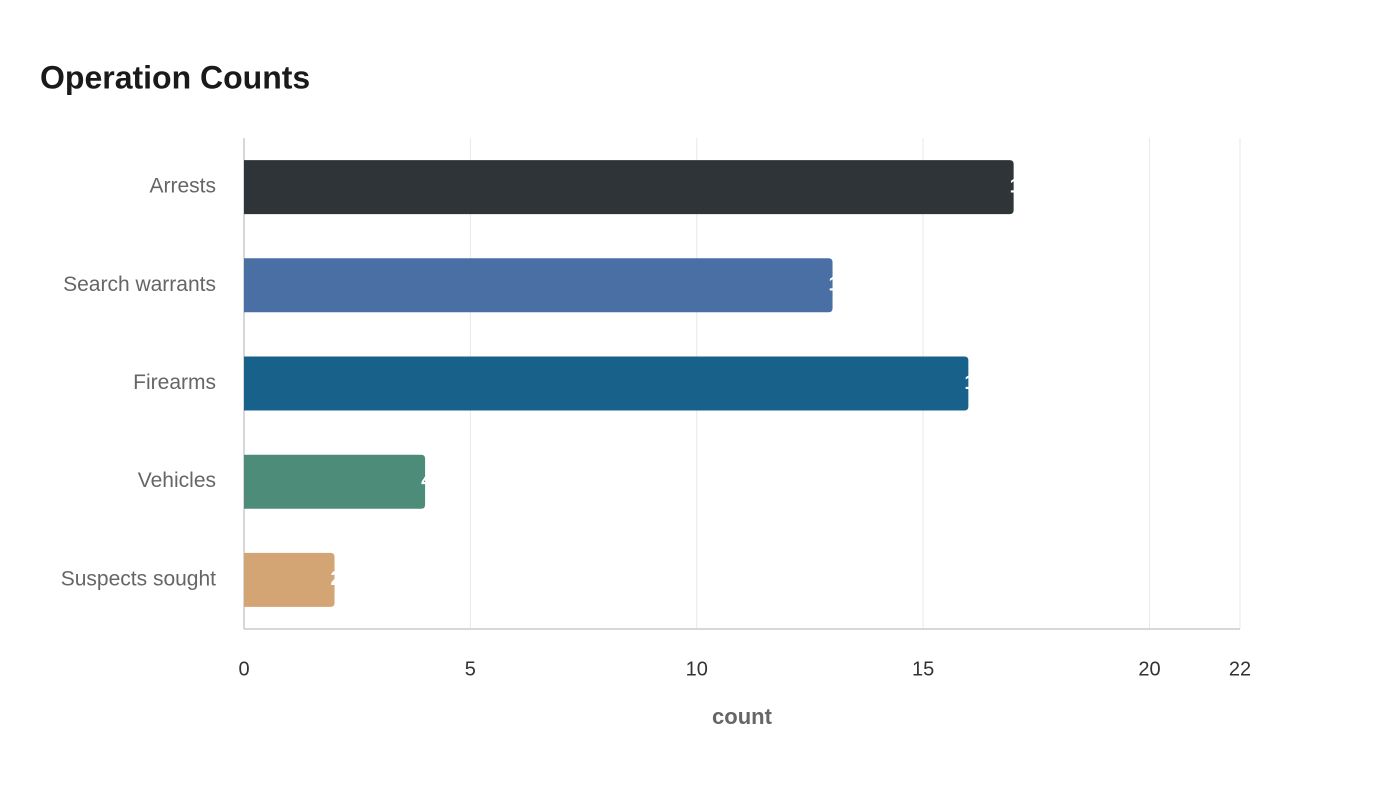  I want to click on x-tick-label: 5, so click(470, 669).